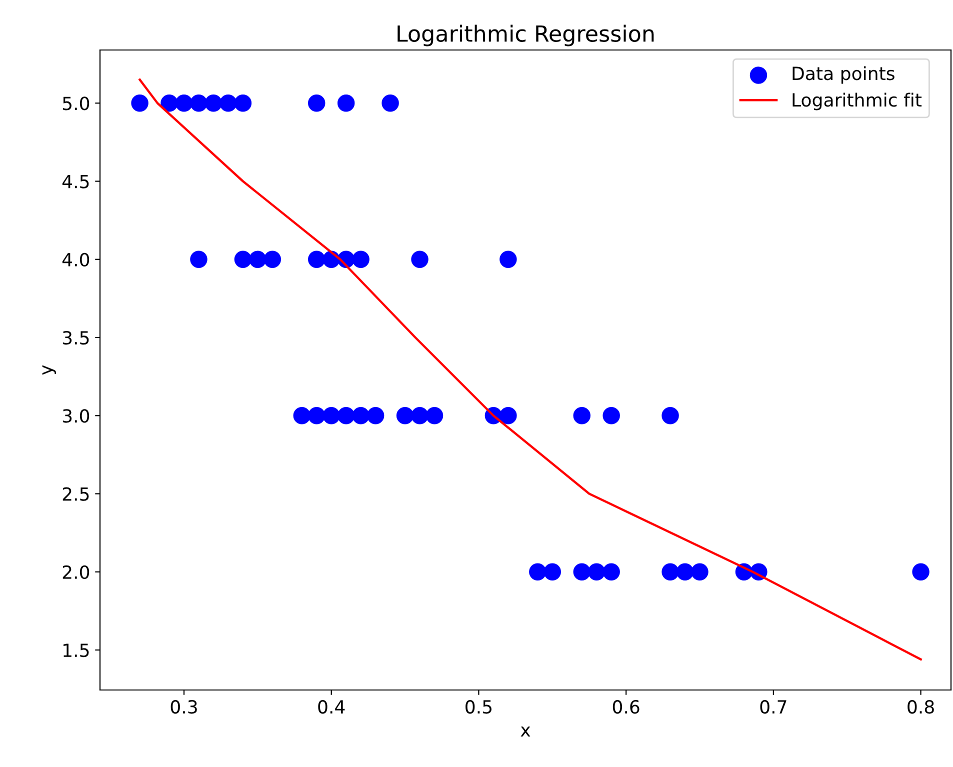  Describe the element at coordinates (479, 707) in the screenshot. I see `x-tick-label: 0.5` at that location.